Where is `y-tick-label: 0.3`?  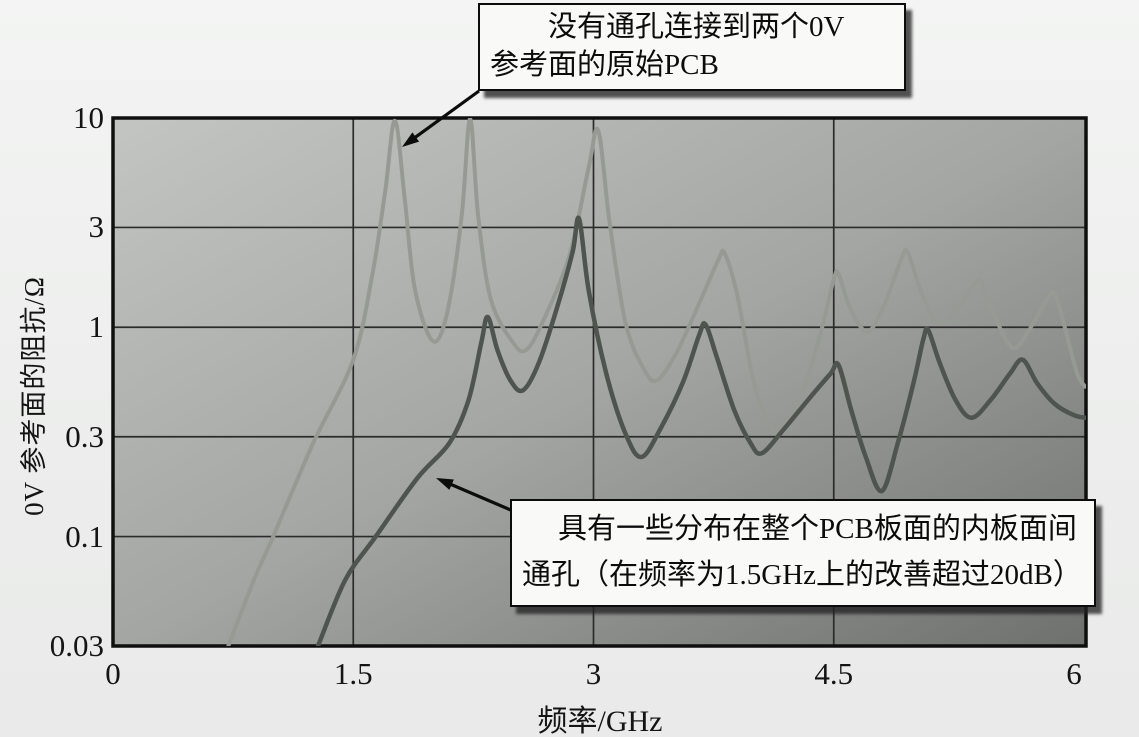 y-tick-label: 0.3 is located at coordinates (84, 436).